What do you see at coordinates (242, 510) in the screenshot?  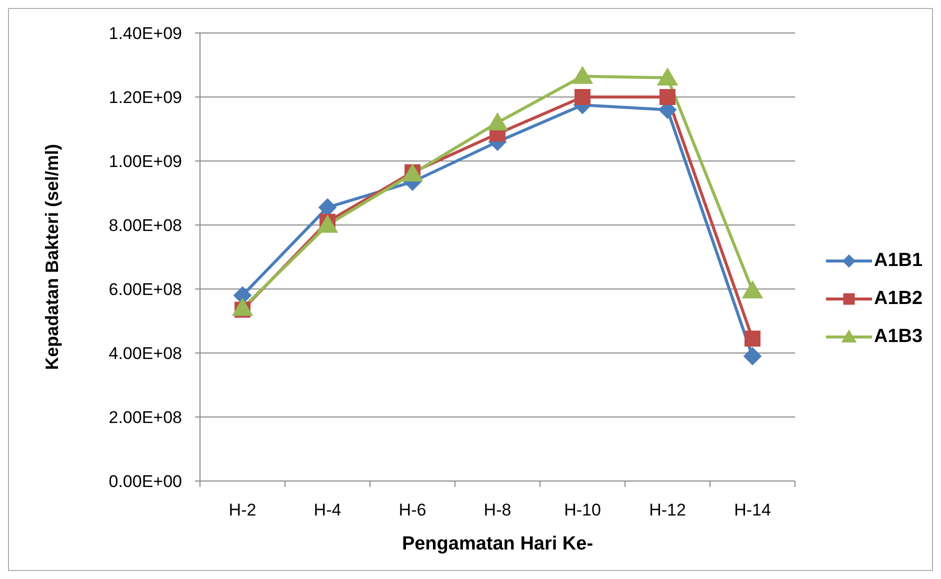 I see `x-tick-label: H-2` at bounding box center [242, 510].